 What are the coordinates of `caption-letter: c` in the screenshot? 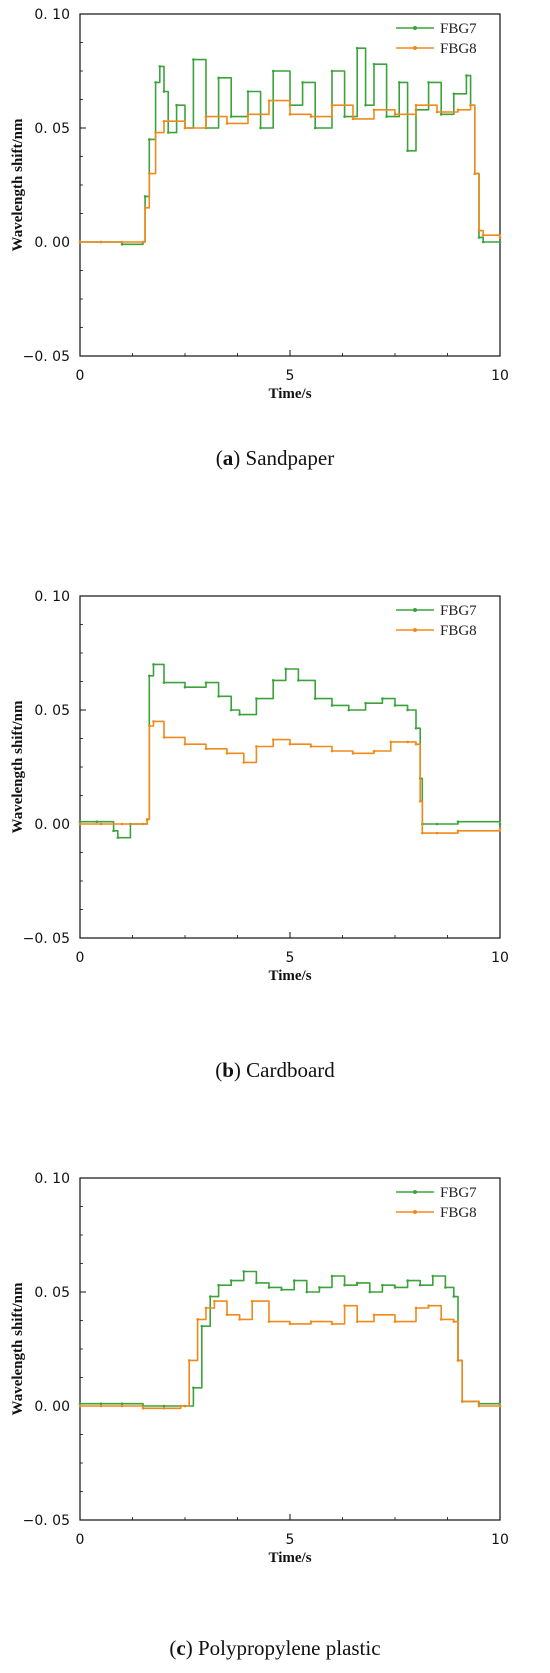 It's located at (181, 1648).